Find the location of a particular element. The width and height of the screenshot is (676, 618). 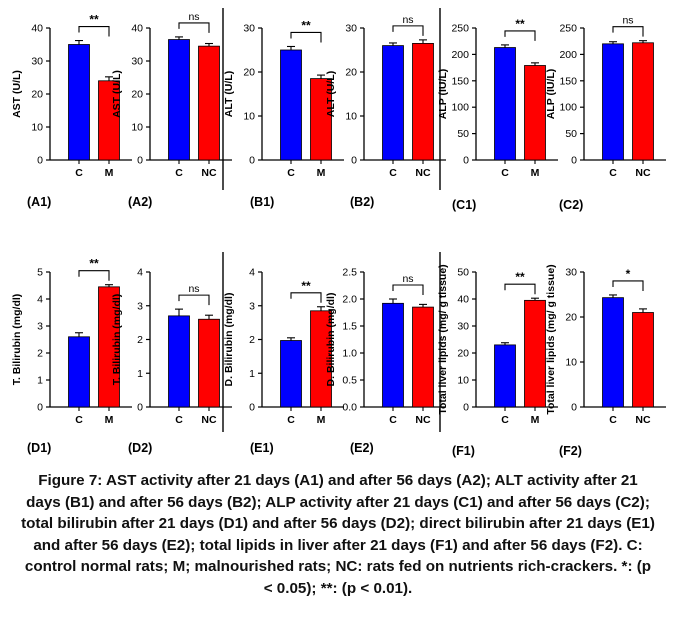

panel-label: (E2) is located at coordinates (362, 448).